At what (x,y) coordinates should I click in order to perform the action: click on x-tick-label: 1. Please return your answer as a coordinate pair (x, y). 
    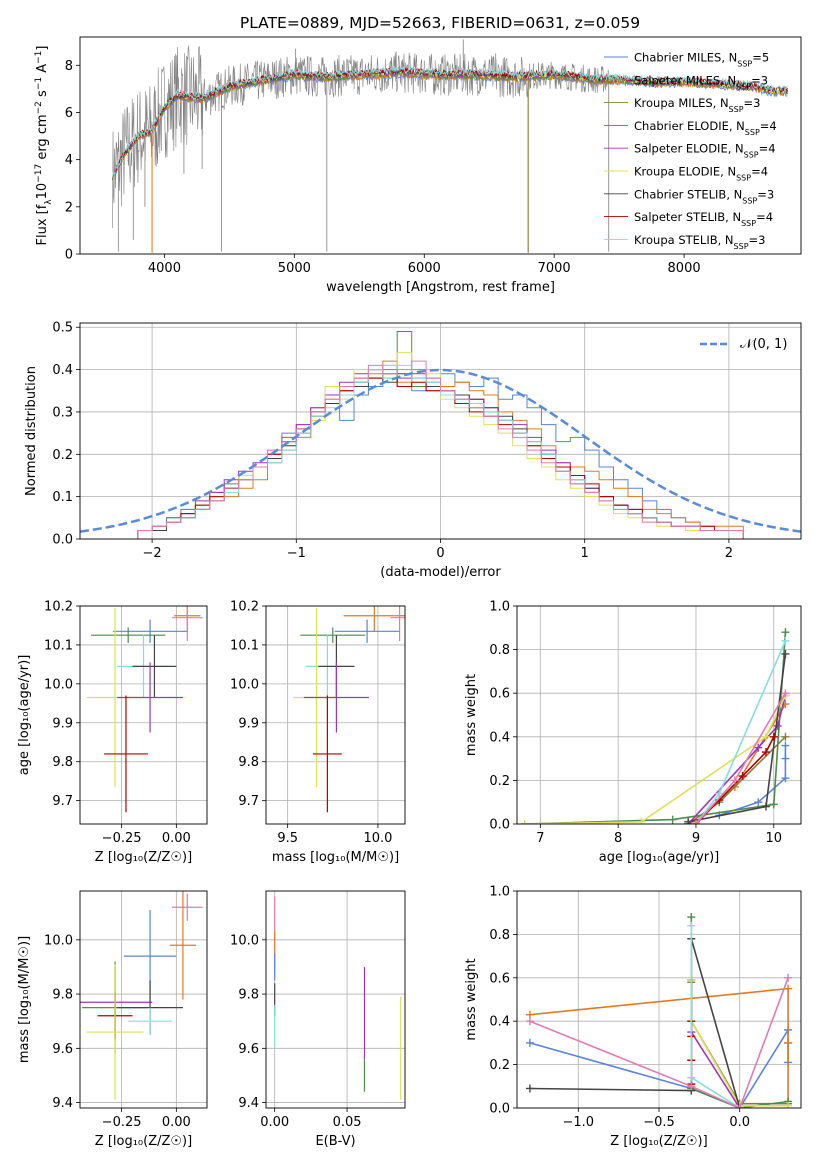
    Looking at the image, I should click on (585, 553).